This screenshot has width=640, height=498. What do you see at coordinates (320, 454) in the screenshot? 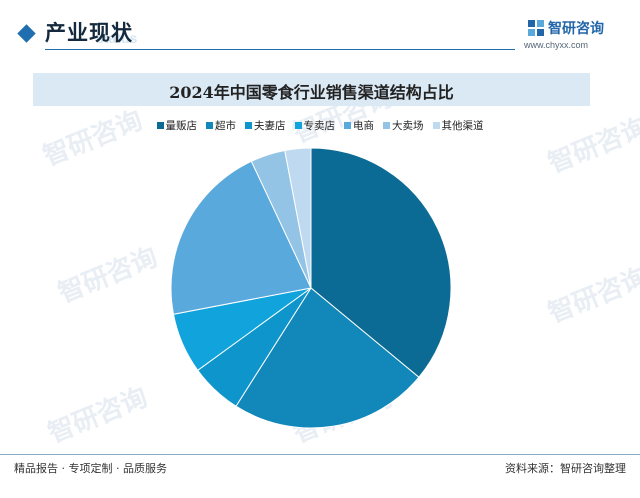
I see `footer-divider` at bounding box center [320, 454].